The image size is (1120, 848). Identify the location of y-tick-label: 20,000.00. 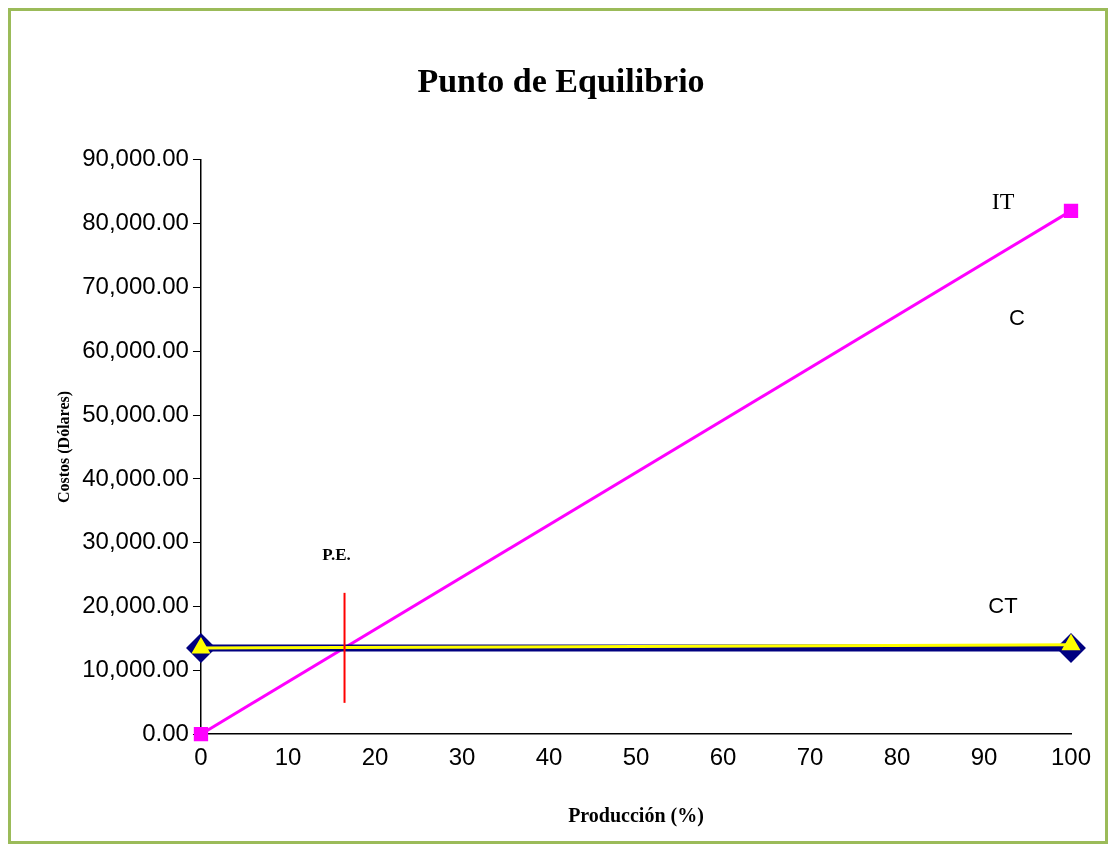
(135, 605).